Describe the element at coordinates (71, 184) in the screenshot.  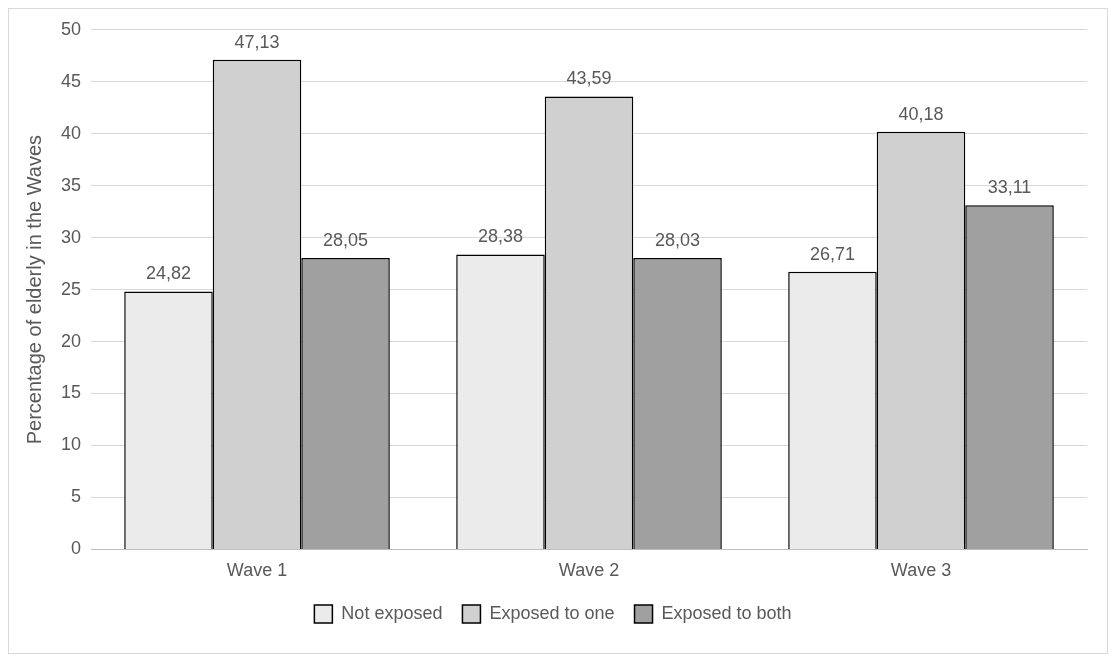
I see `y-tick-label: 35` at that location.